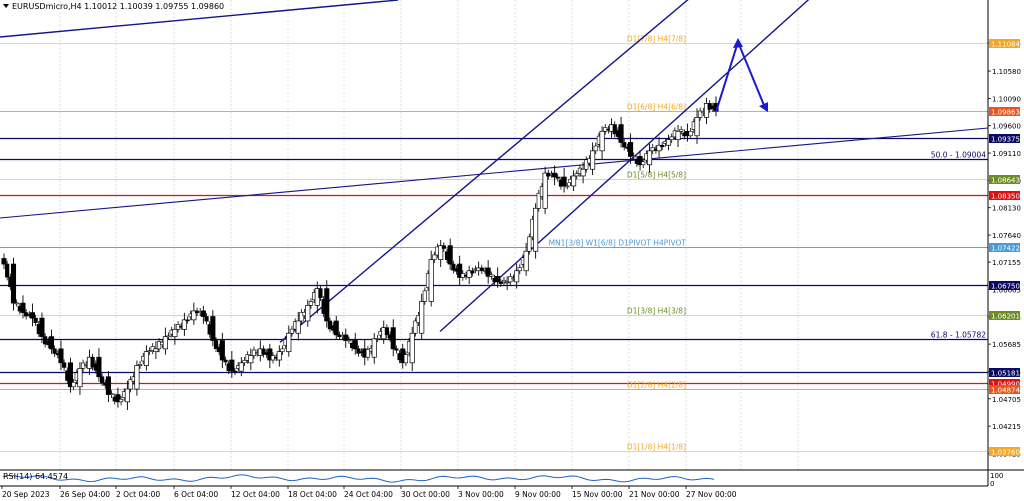 Image resolution: width=1024 pixels, height=501 pixels. What do you see at coordinates (1005, 113) in the screenshot?
I see `price-tag-label: 1.09863` at bounding box center [1005, 113].